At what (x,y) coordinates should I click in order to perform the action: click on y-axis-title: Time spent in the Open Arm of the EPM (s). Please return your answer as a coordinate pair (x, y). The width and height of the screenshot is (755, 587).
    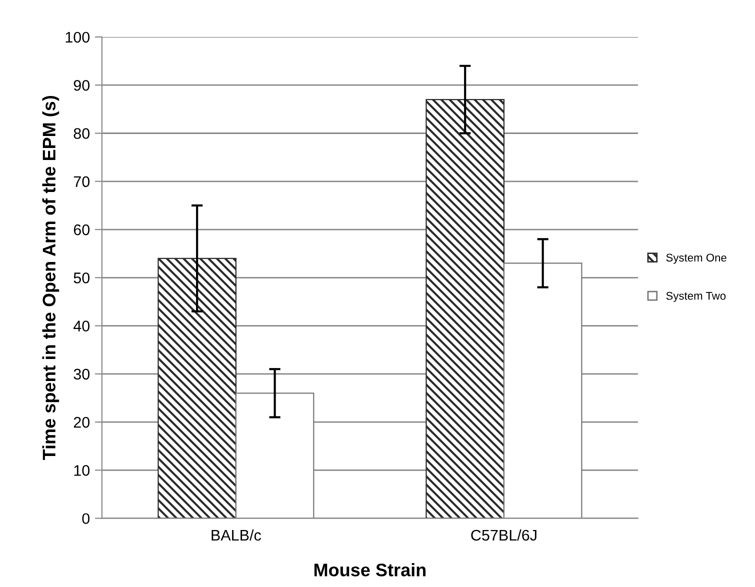
    Looking at the image, I should click on (51, 278).